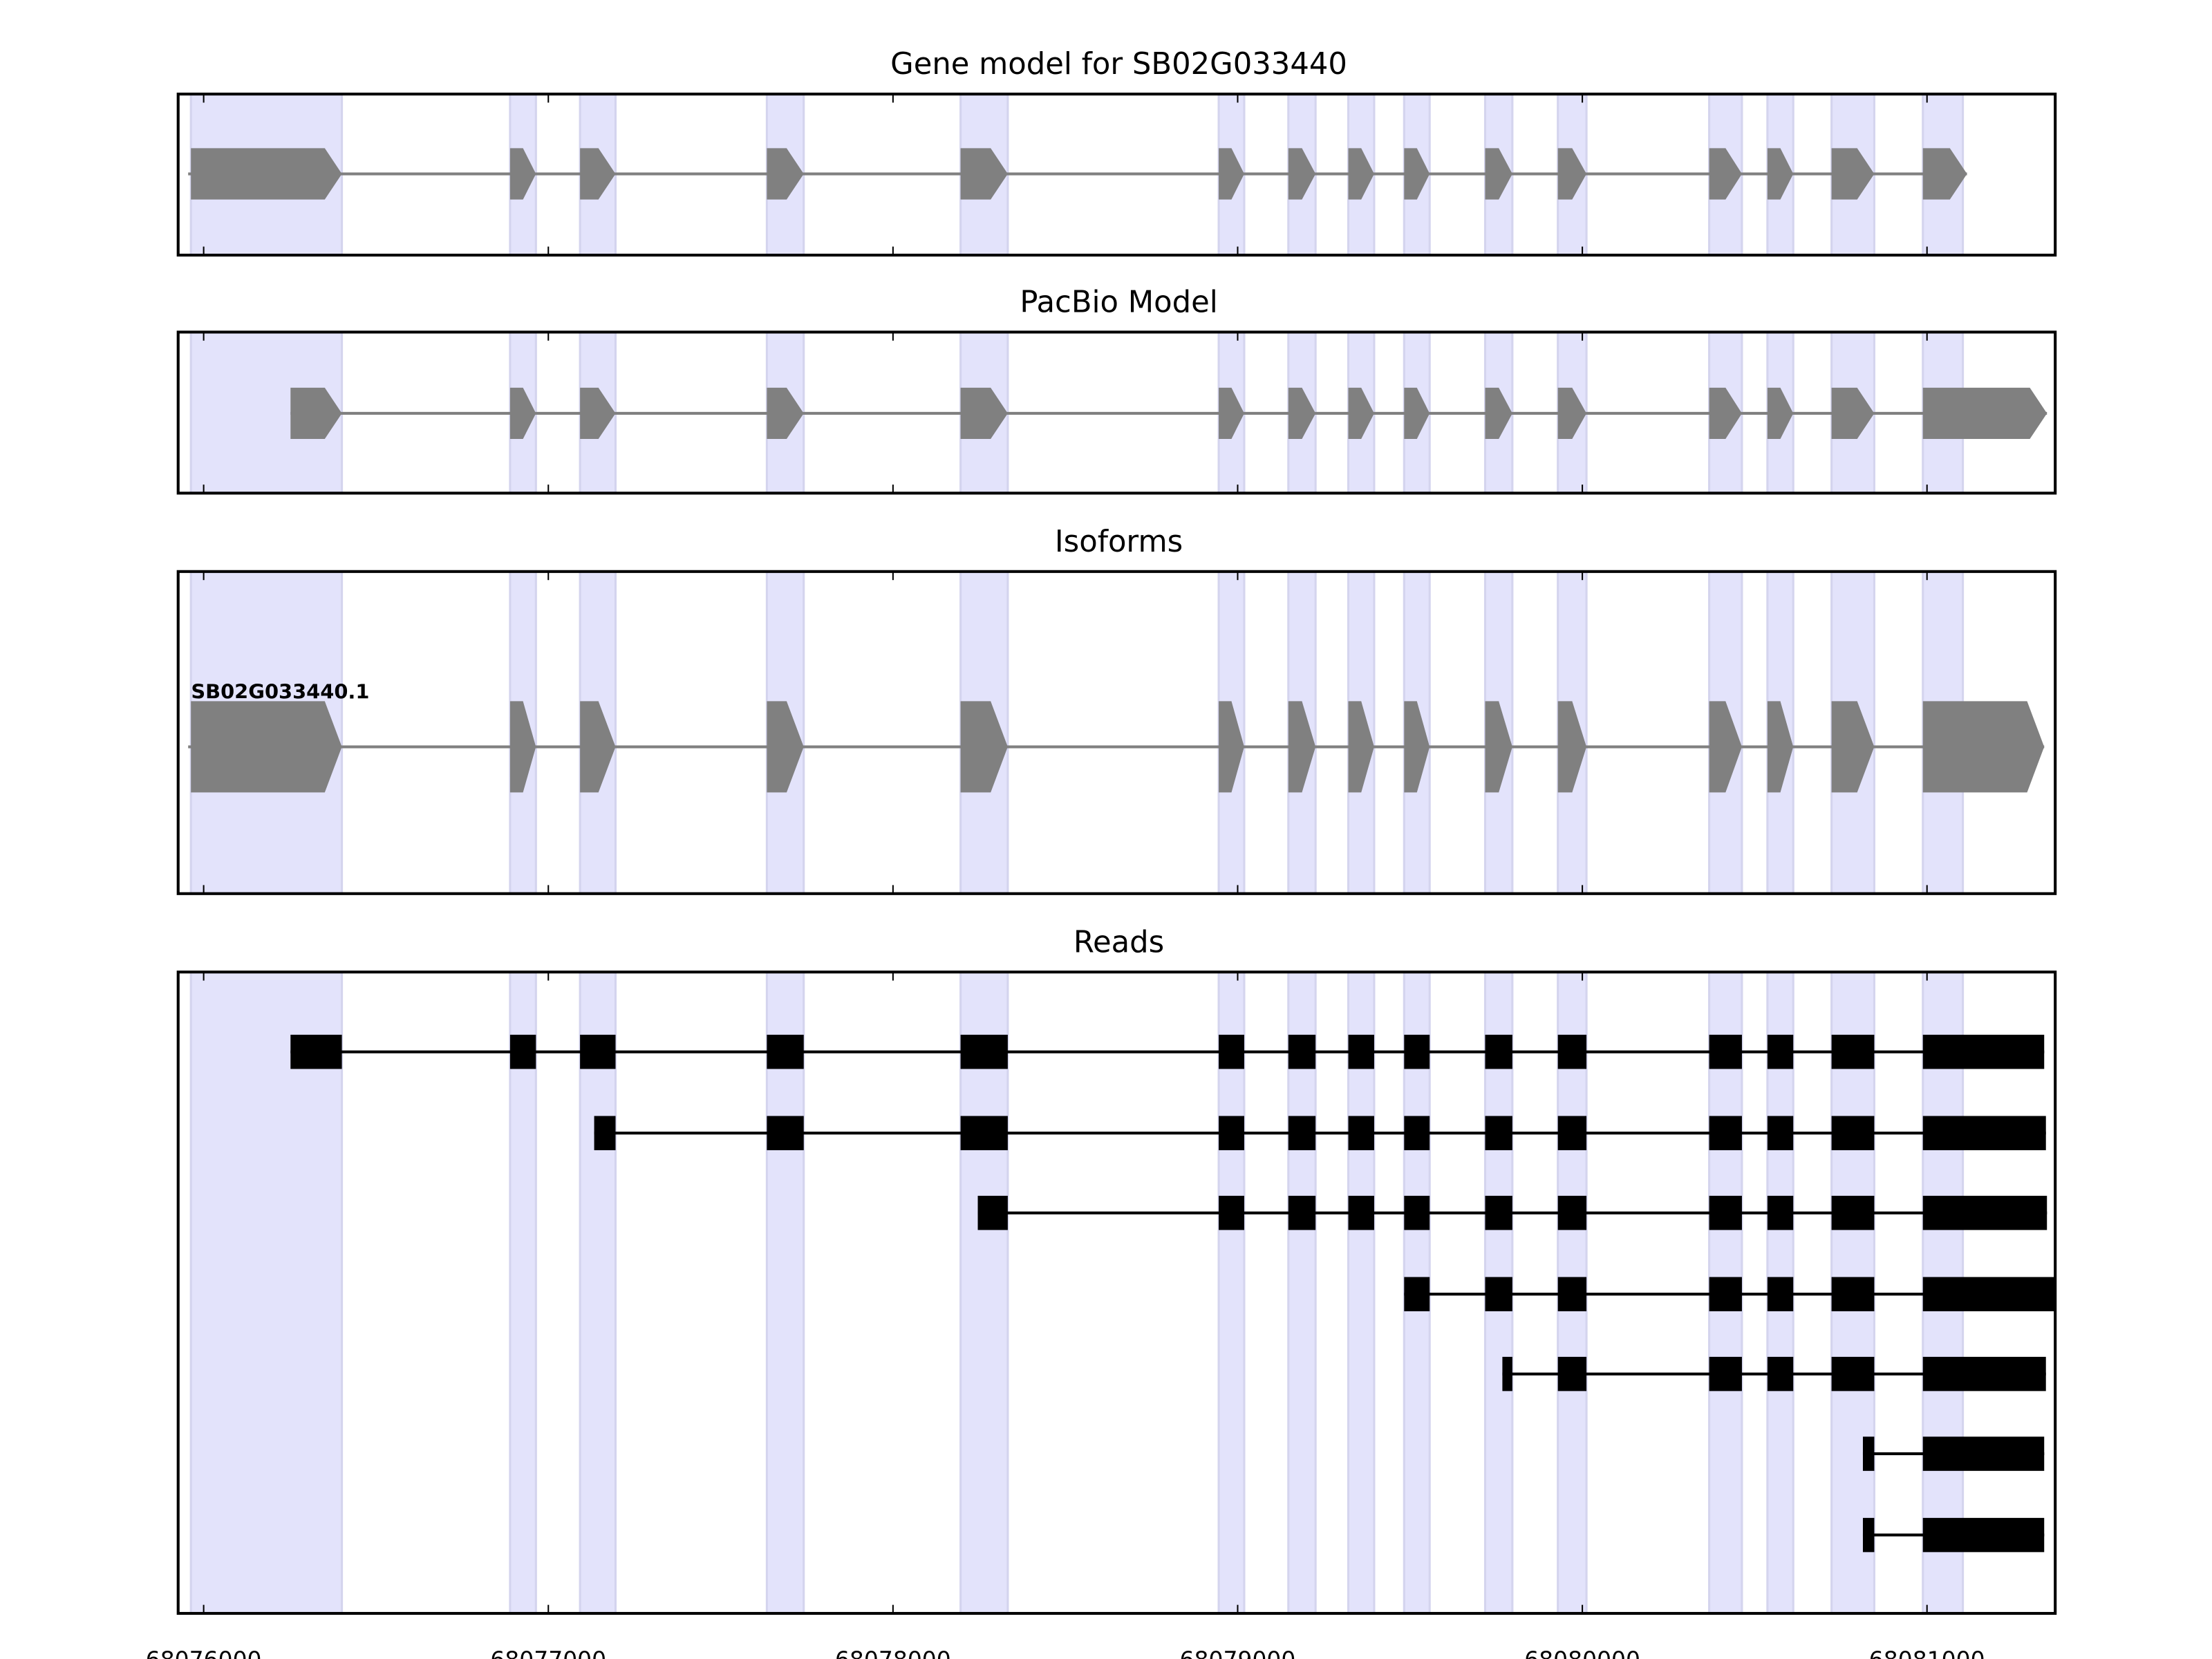 This screenshot has width=2212, height=1659. Describe the element at coordinates (1238, 1652) in the screenshot. I see `x-tick-label: 68079000` at that location.